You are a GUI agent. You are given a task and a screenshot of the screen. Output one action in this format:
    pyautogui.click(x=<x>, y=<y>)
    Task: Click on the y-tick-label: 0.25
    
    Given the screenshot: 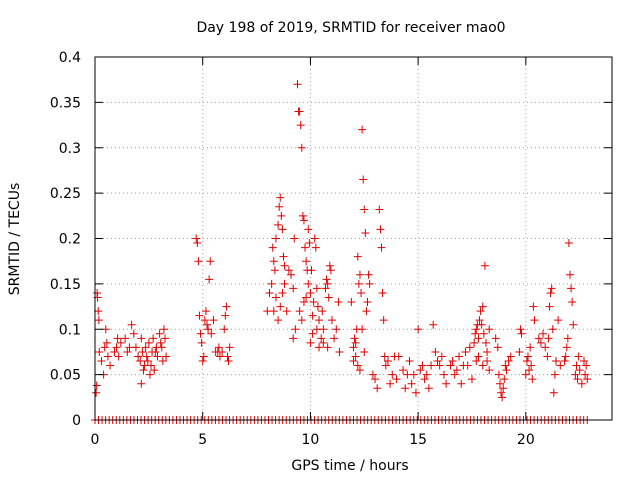 What is the action you would take?
    pyautogui.click(x=65, y=194)
    